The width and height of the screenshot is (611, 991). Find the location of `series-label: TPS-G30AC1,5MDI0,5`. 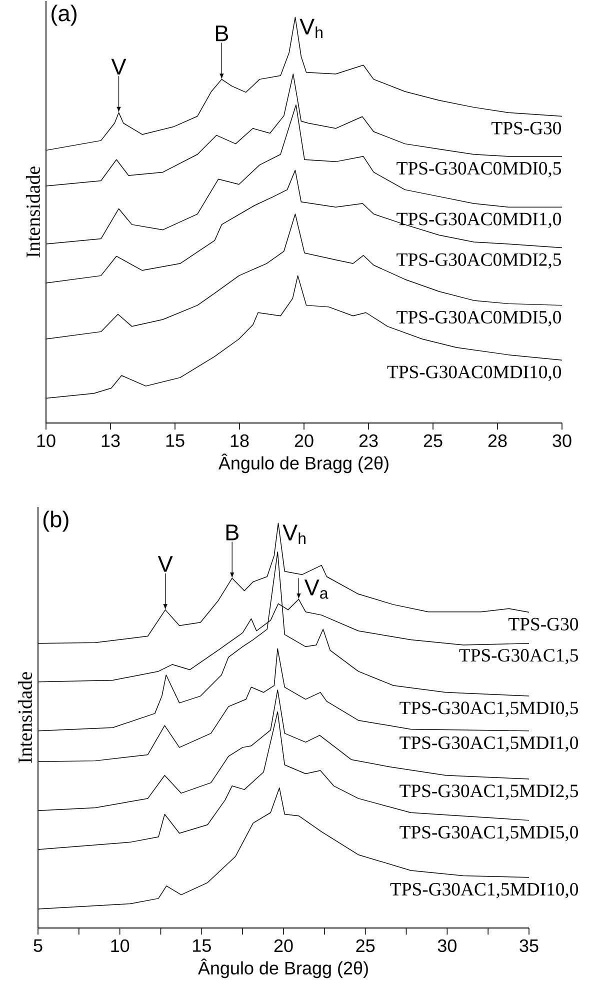

series-label: TPS-G30AC1,5MDI0,5 is located at coordinates (489, 709).